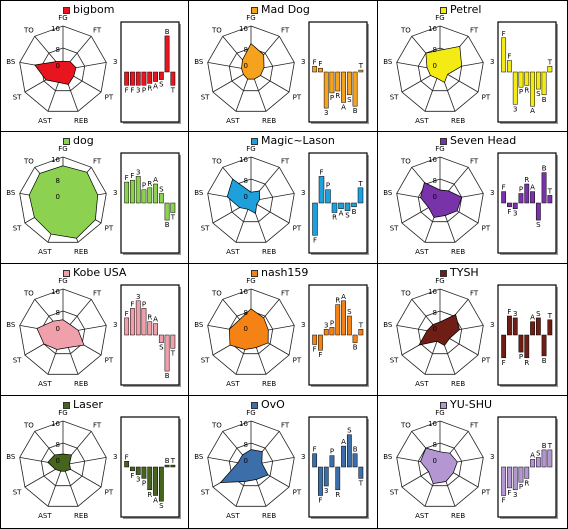 Image resolution: width=568 pixels, height=529 pixels. Describe the element at coordinates (293, 141) in the screenshot. I see `panel-title: Magic~Lason` at that location.